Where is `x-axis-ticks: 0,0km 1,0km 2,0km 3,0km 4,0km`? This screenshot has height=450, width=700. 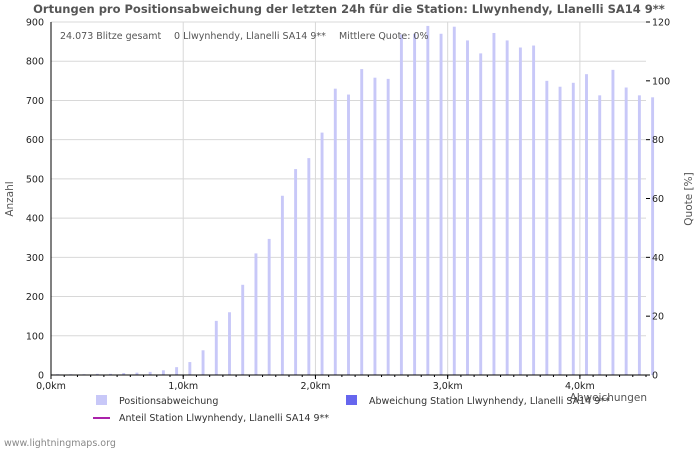 x-axis-ticks: 0,0km 1,0km 2,0km 3,0km 4,0km is located at coordinates (341, 383).